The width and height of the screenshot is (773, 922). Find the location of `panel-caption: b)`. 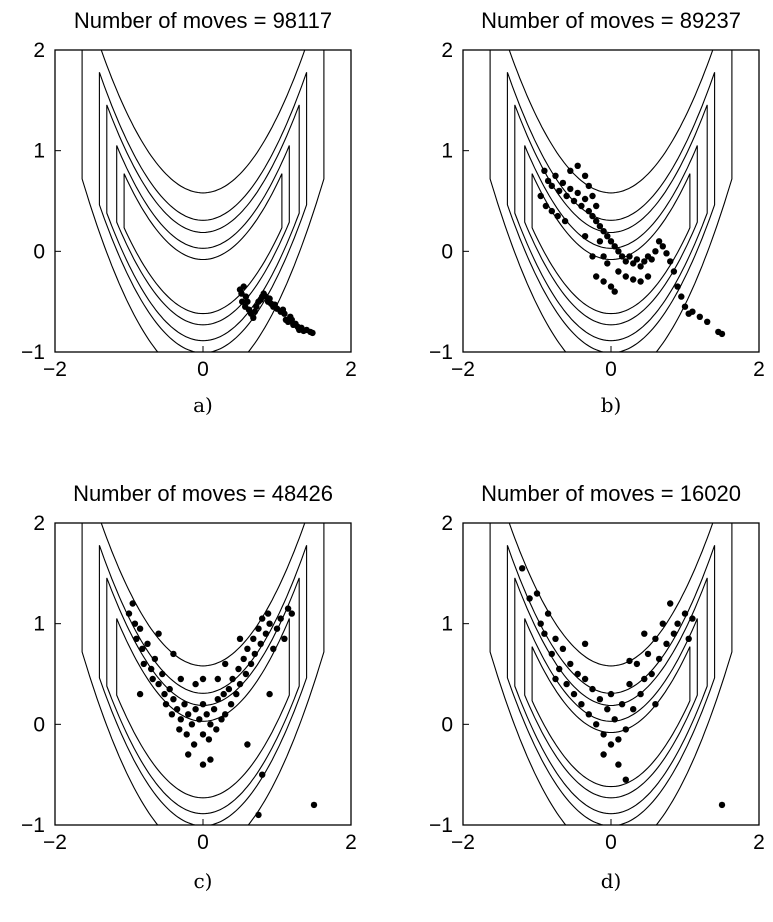

panel-caption: b) is located at coordinates (611, 405).